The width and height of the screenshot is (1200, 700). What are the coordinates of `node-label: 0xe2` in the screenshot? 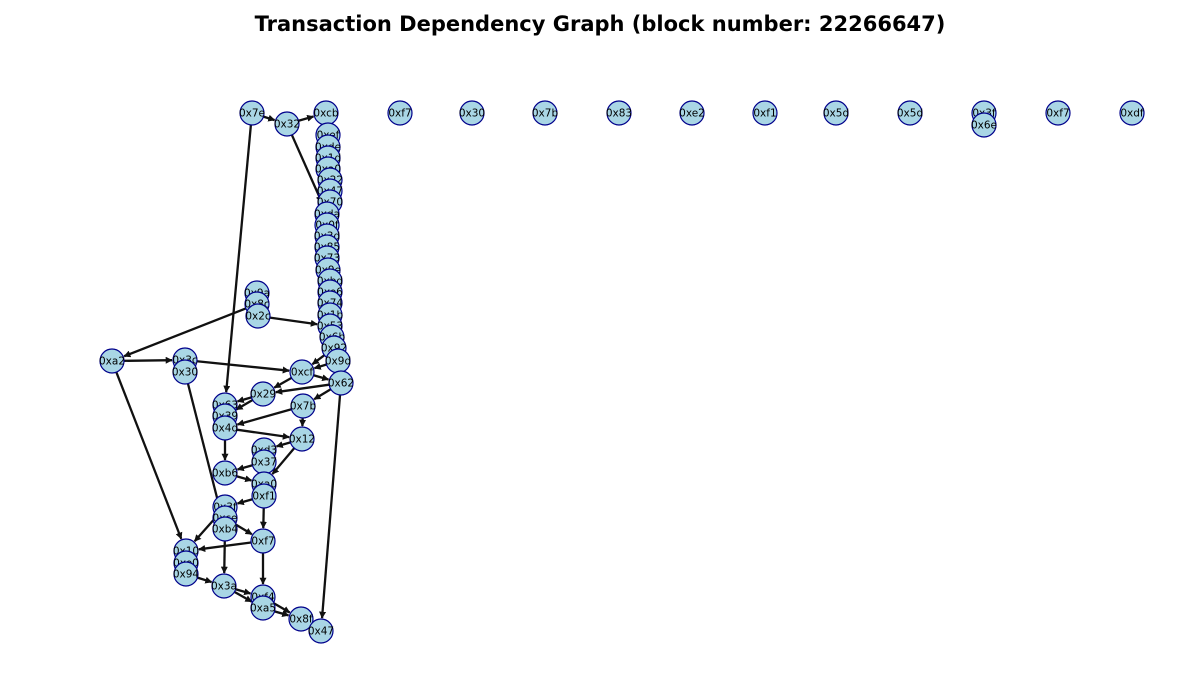 It's located at (692, 114).